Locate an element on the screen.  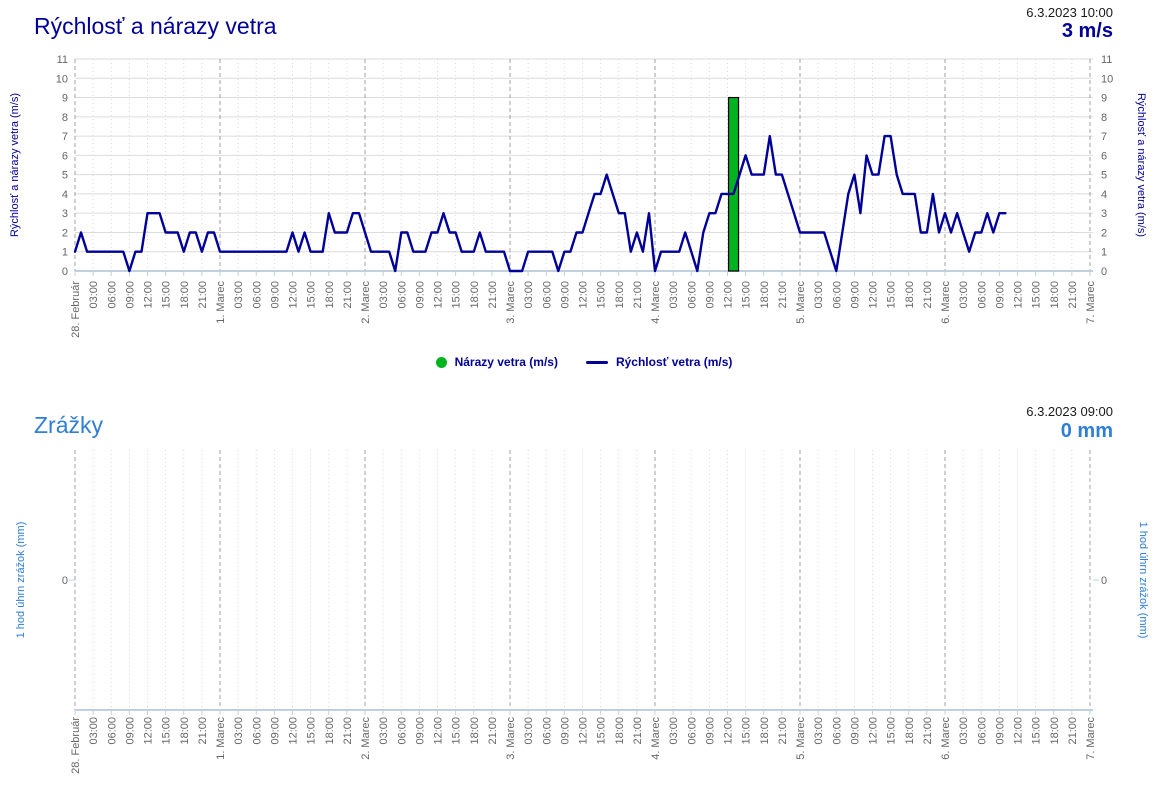
wind-speed-line is located at coordinates (540, 203).